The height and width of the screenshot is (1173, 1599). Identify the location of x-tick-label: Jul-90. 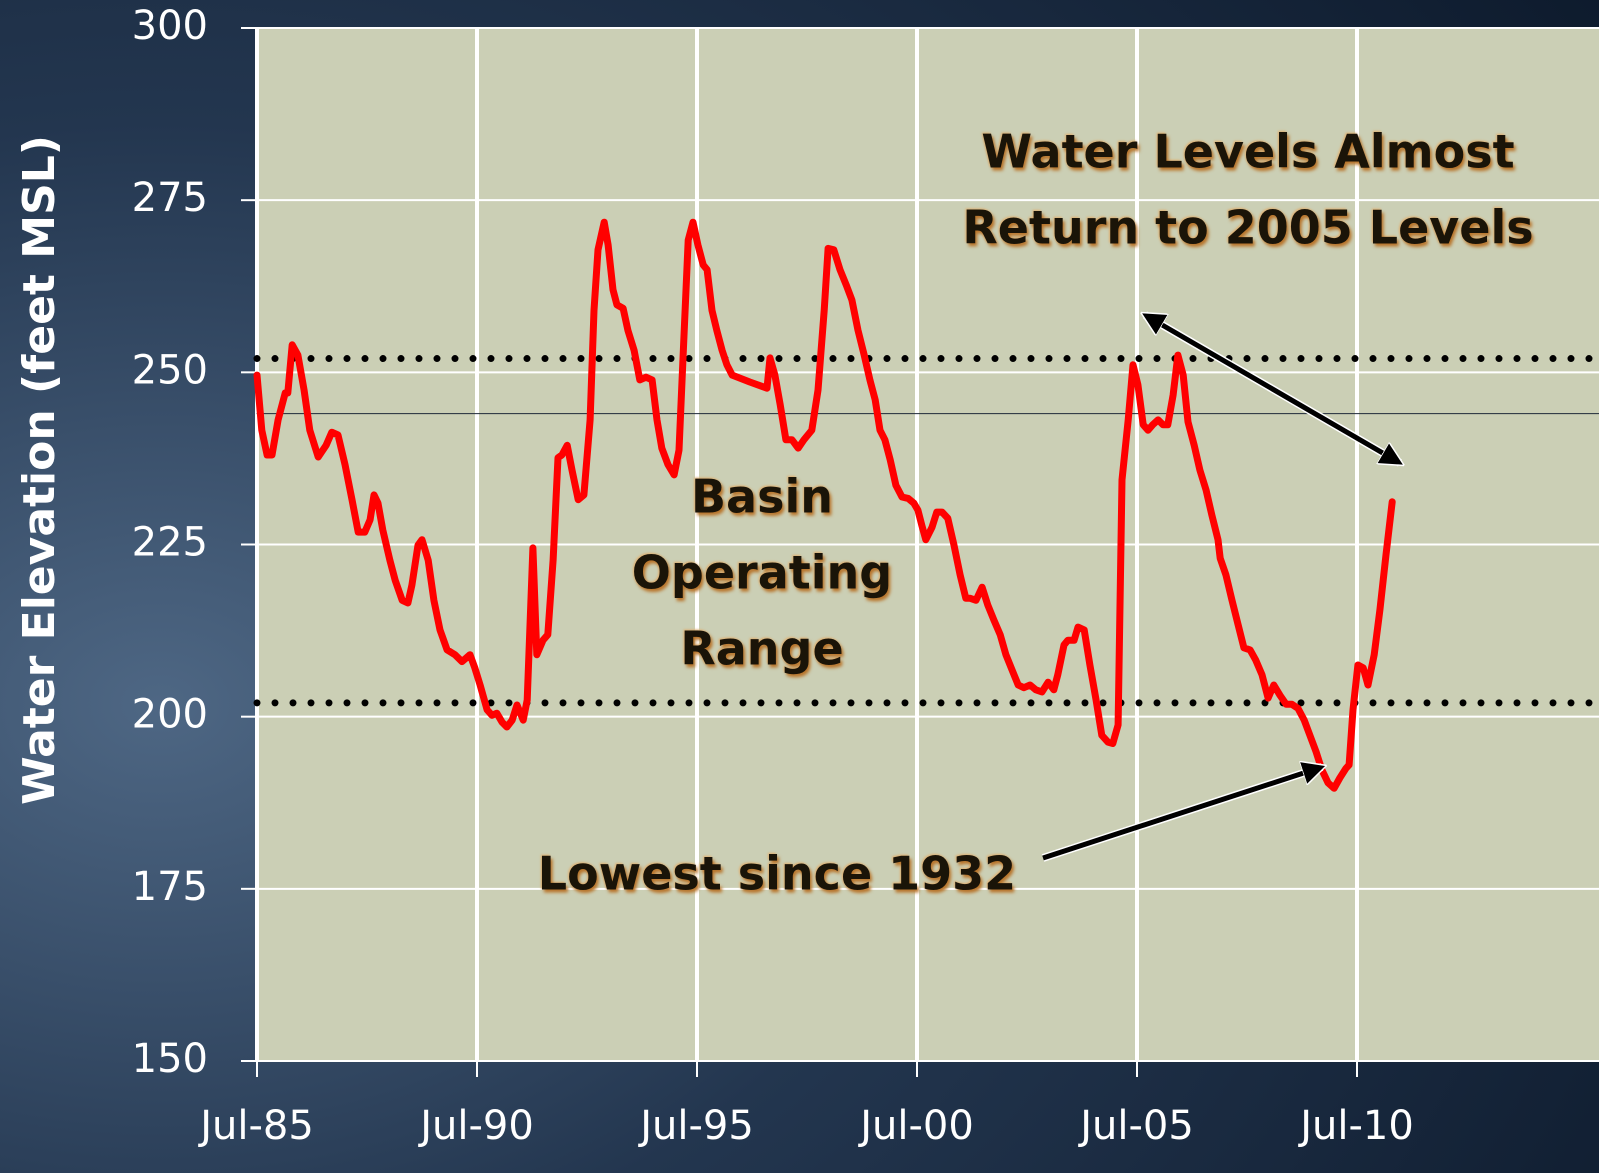
(475, 1126).